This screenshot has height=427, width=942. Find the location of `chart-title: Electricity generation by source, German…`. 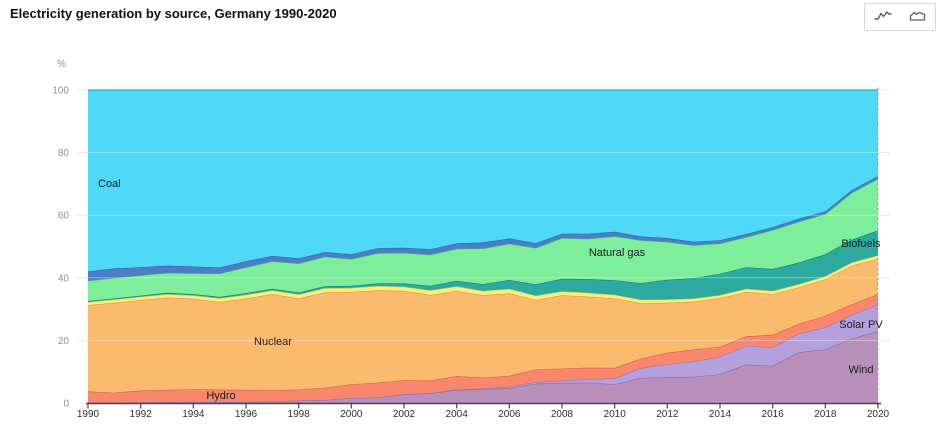

chart-title: Electricity generation by source, German… is located at coordinates (173, 13).